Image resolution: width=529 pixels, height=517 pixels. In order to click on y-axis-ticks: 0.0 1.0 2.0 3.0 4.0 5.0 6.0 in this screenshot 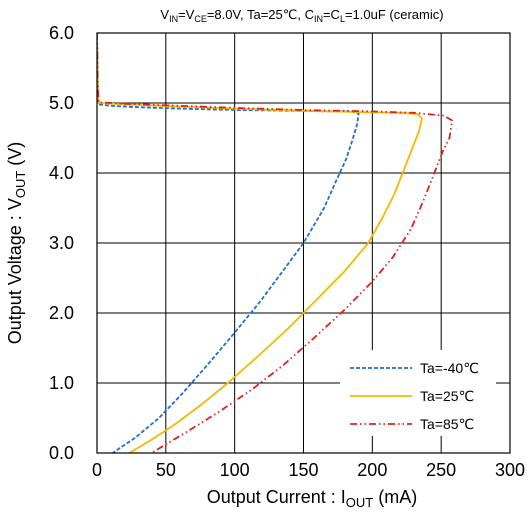, I will do `click(61, 243)`.